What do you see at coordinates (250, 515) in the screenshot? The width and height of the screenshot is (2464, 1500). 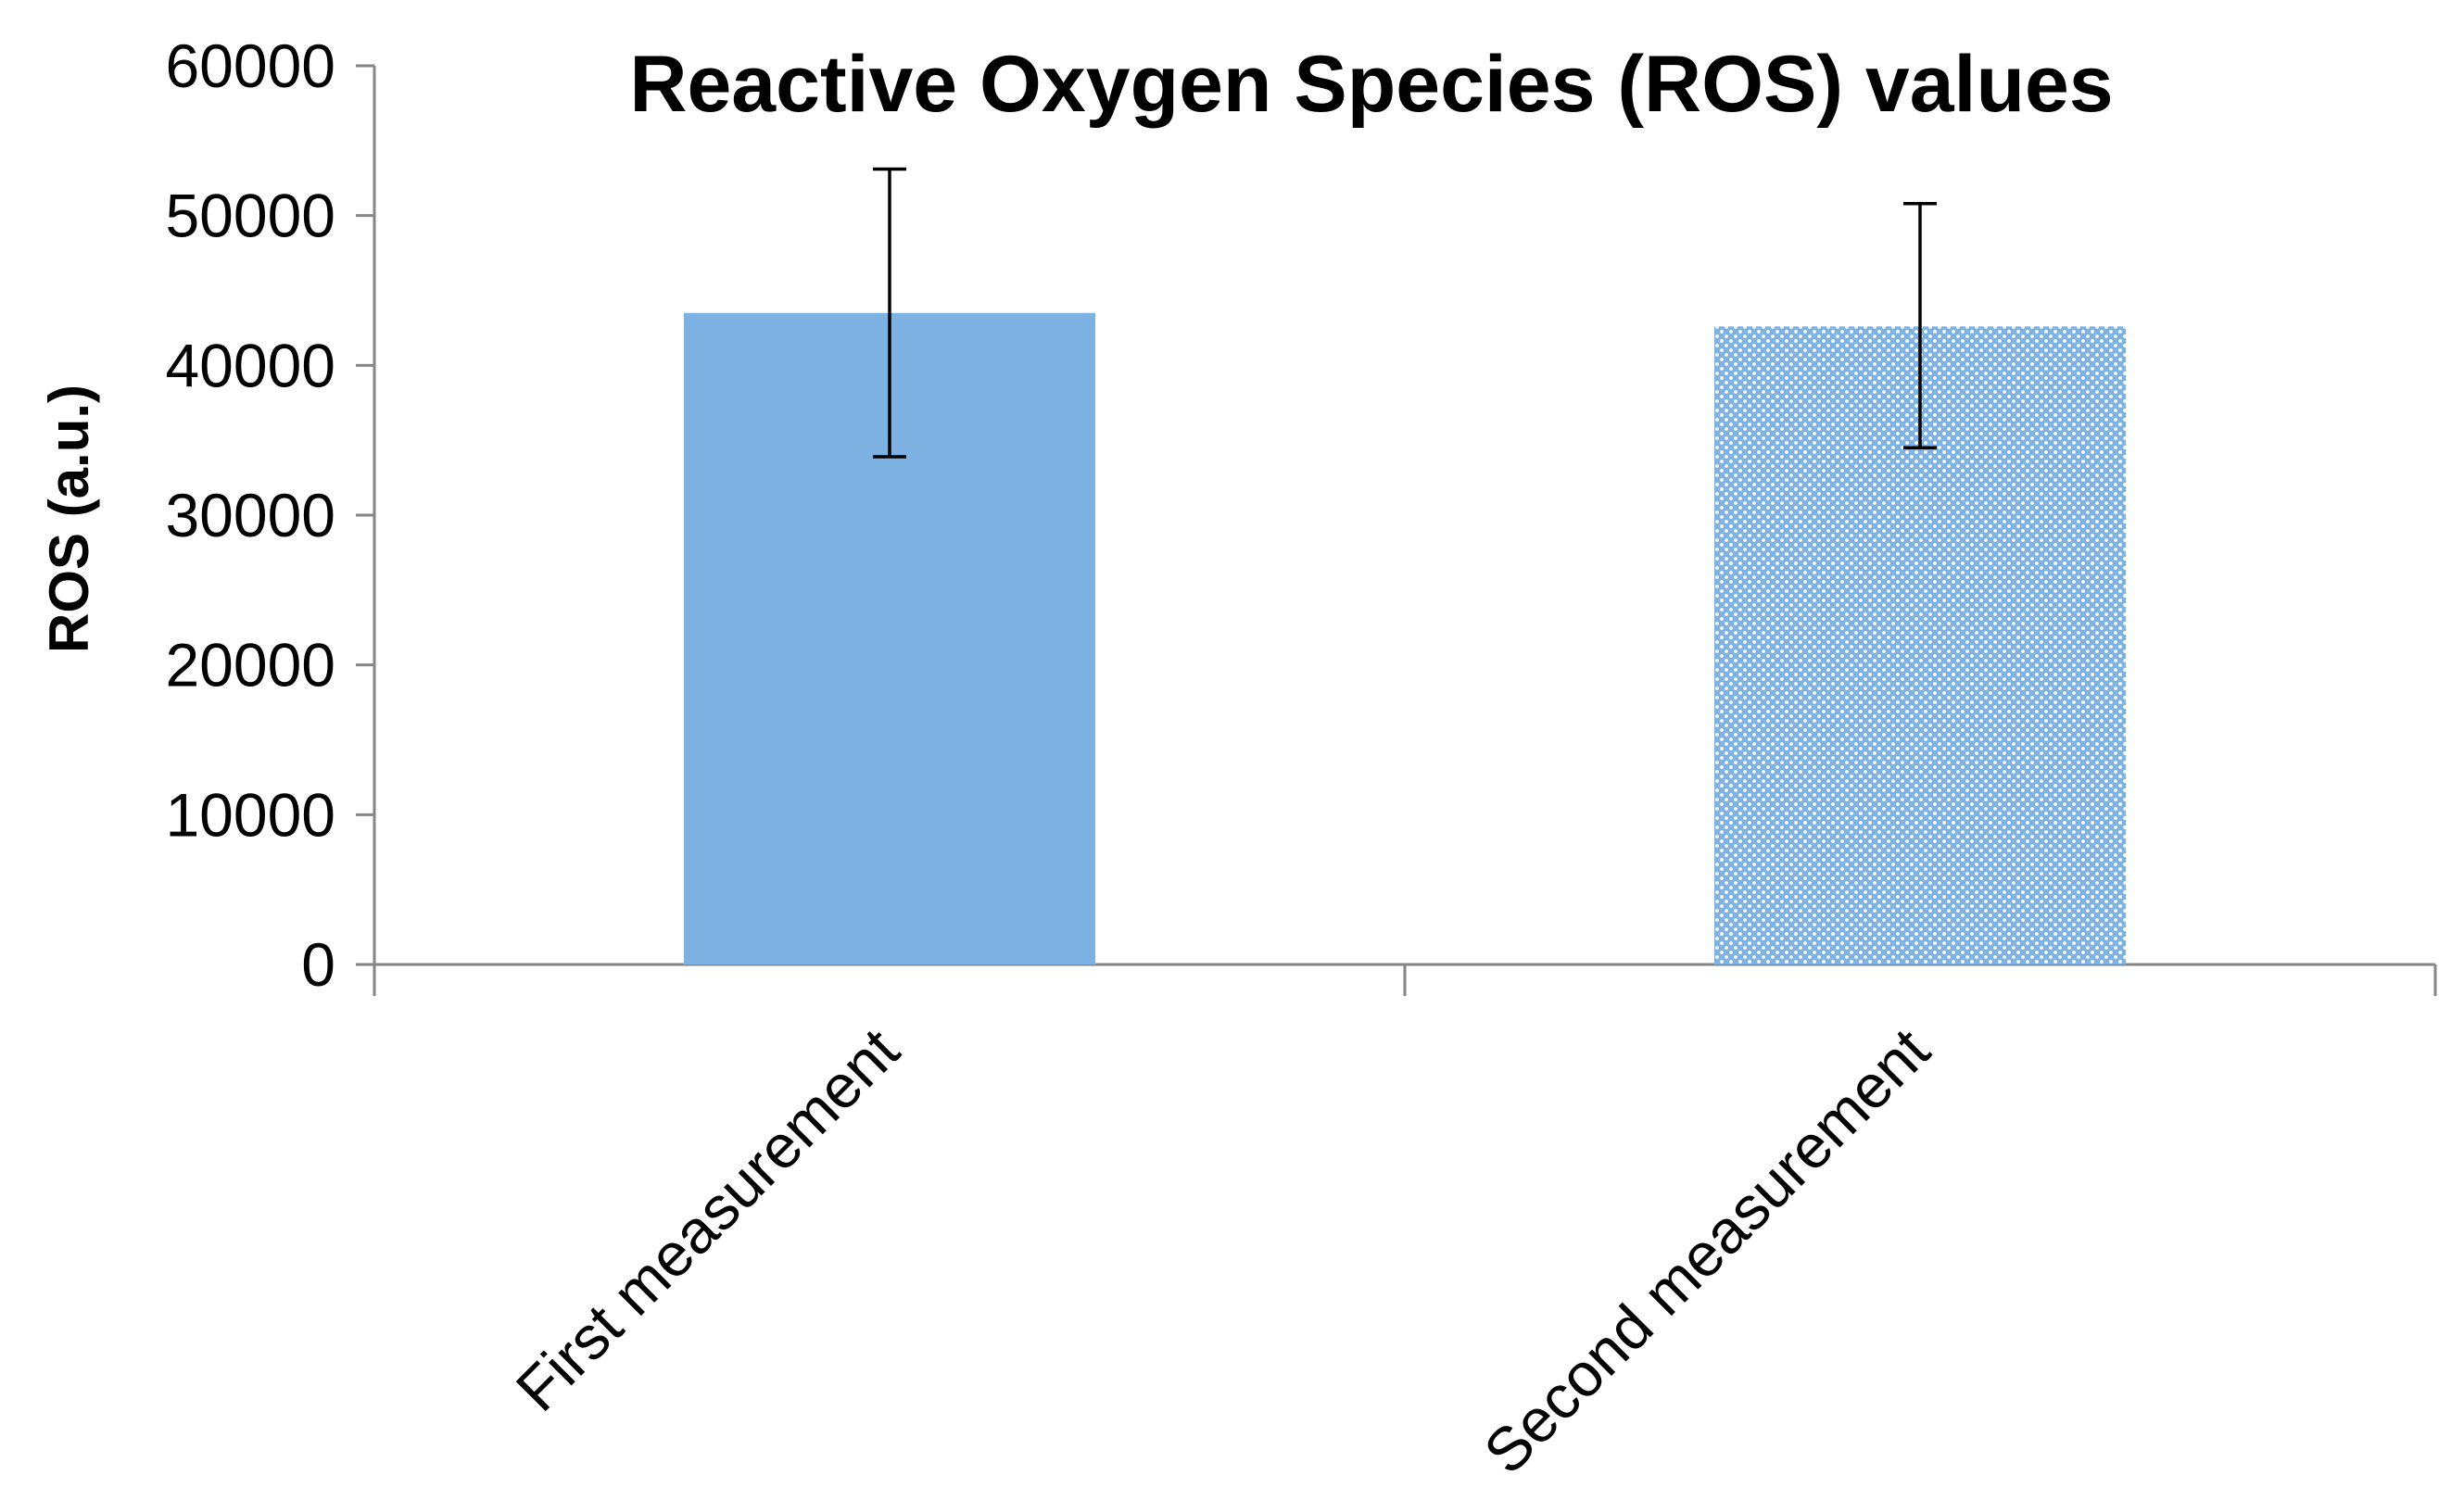 I see `y-tick-label: 30000` at bounding box center [250, 515].